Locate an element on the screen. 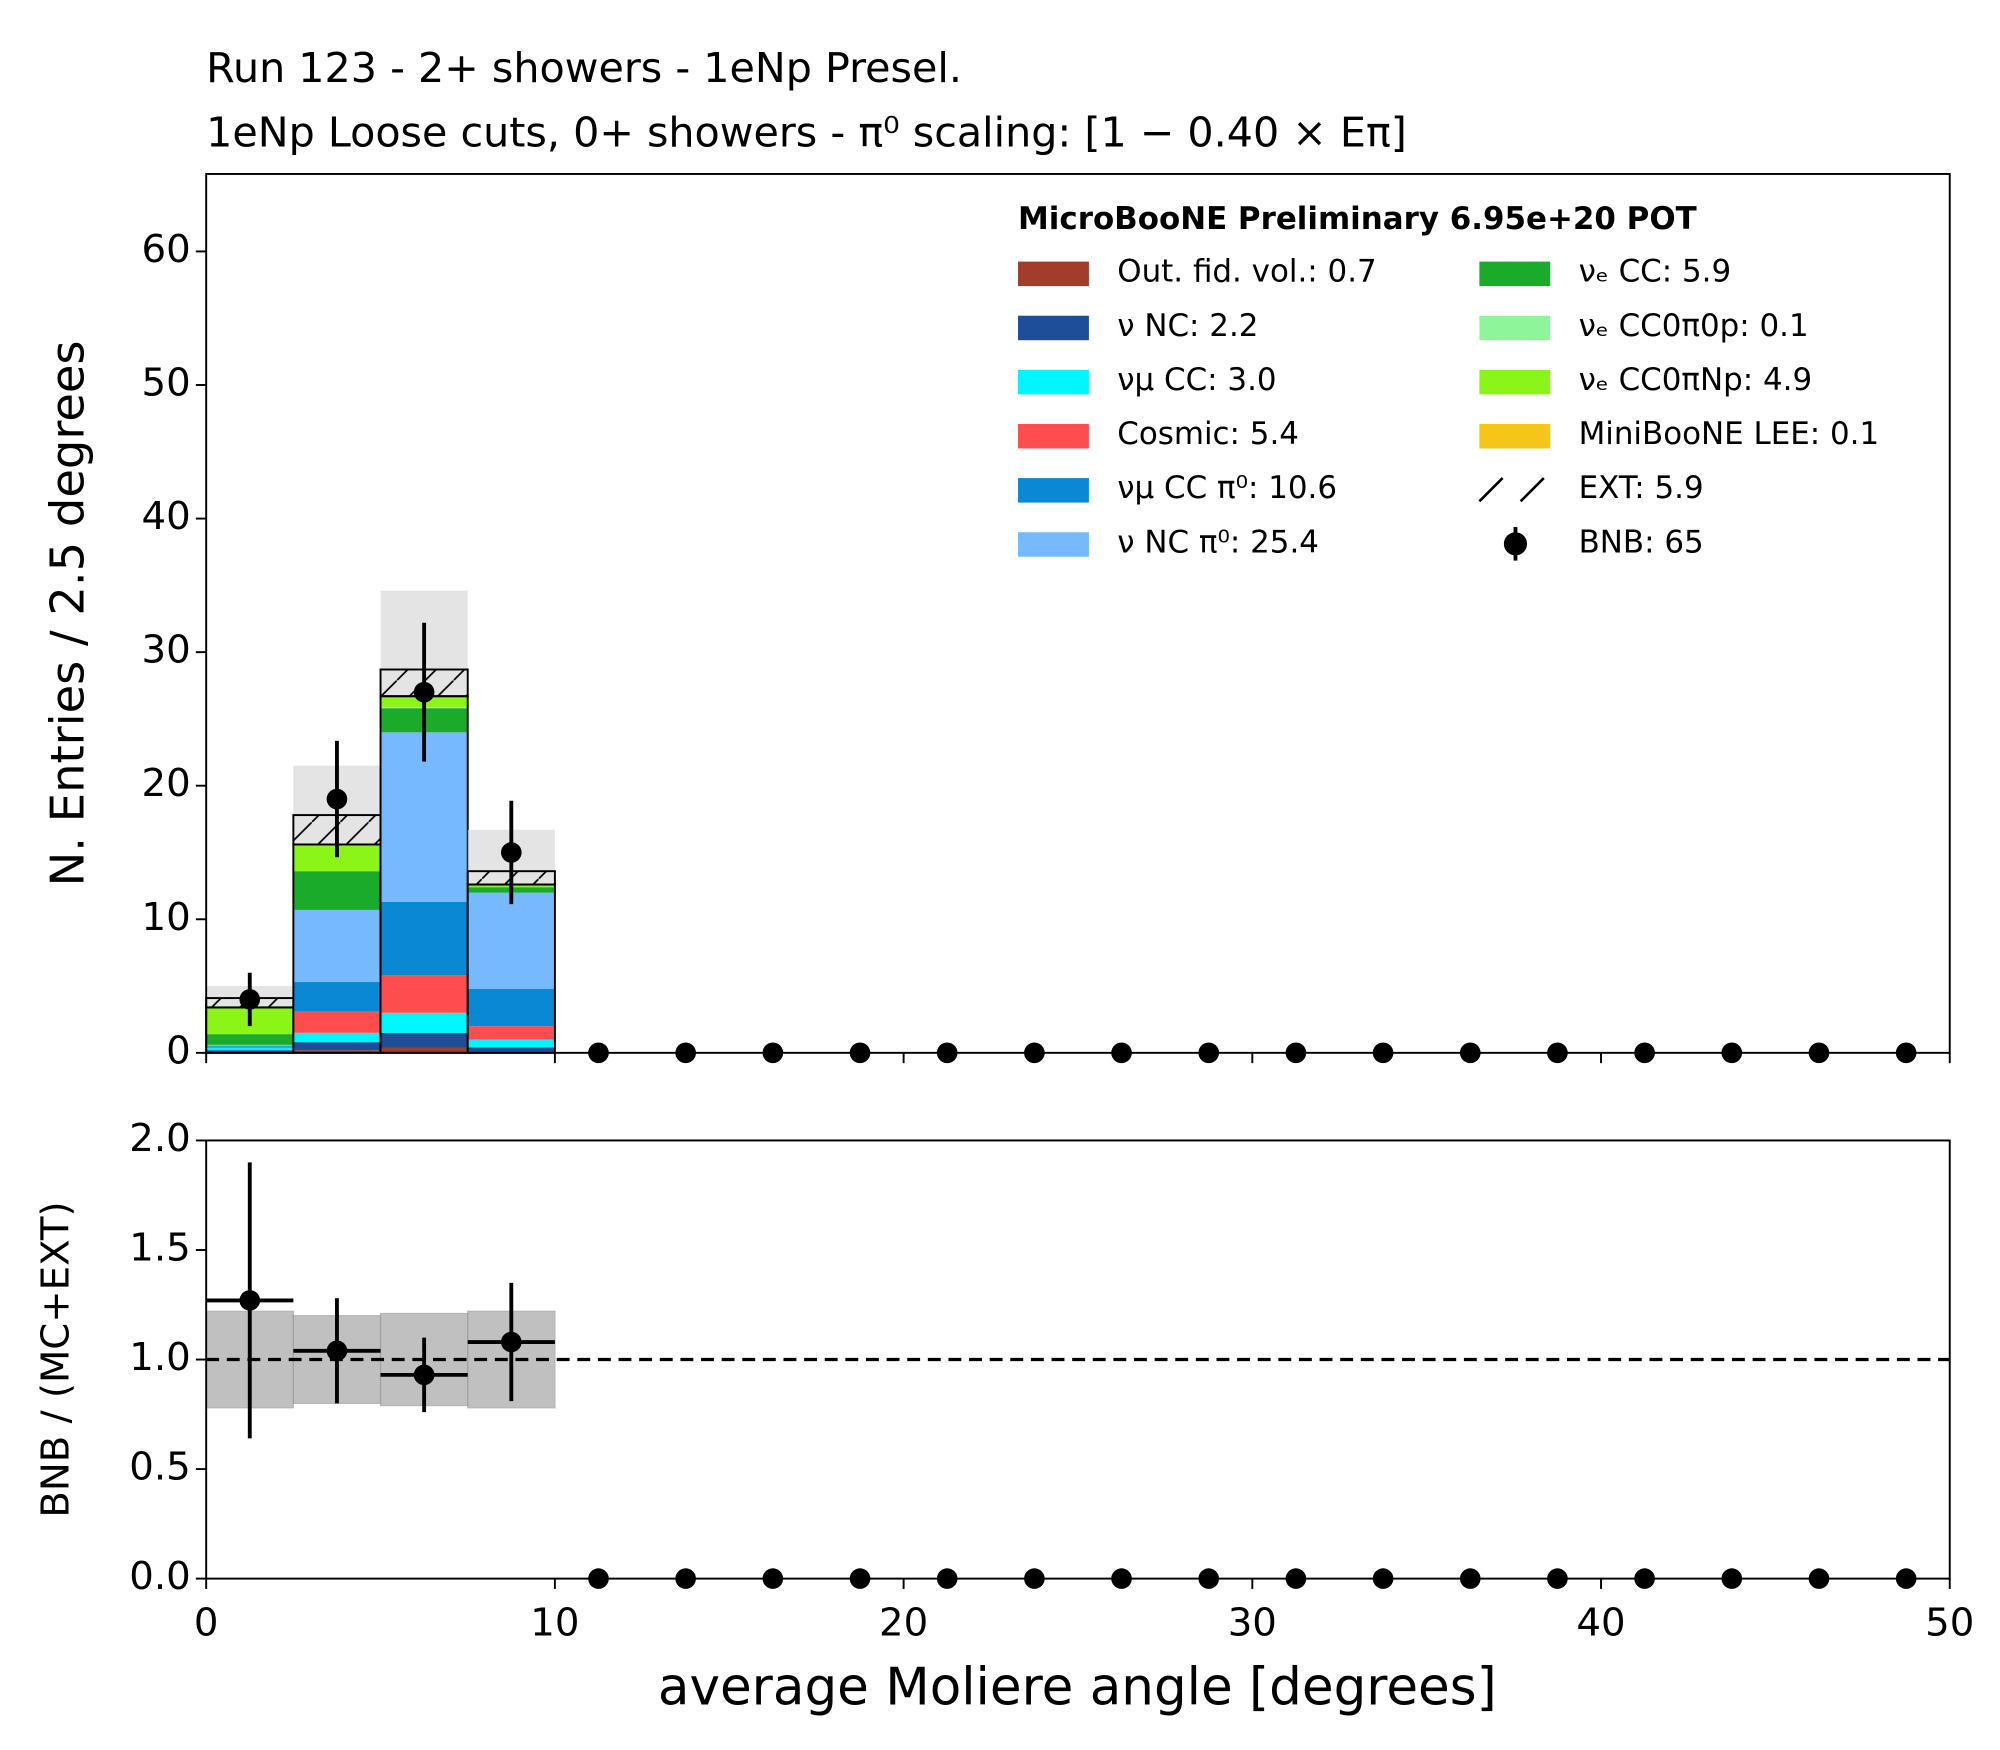 The width and height of the screenshot is (2000, 1750). legend-label: νₑ CC0πNp: 4.9 is located at coordinates (1696, 380).